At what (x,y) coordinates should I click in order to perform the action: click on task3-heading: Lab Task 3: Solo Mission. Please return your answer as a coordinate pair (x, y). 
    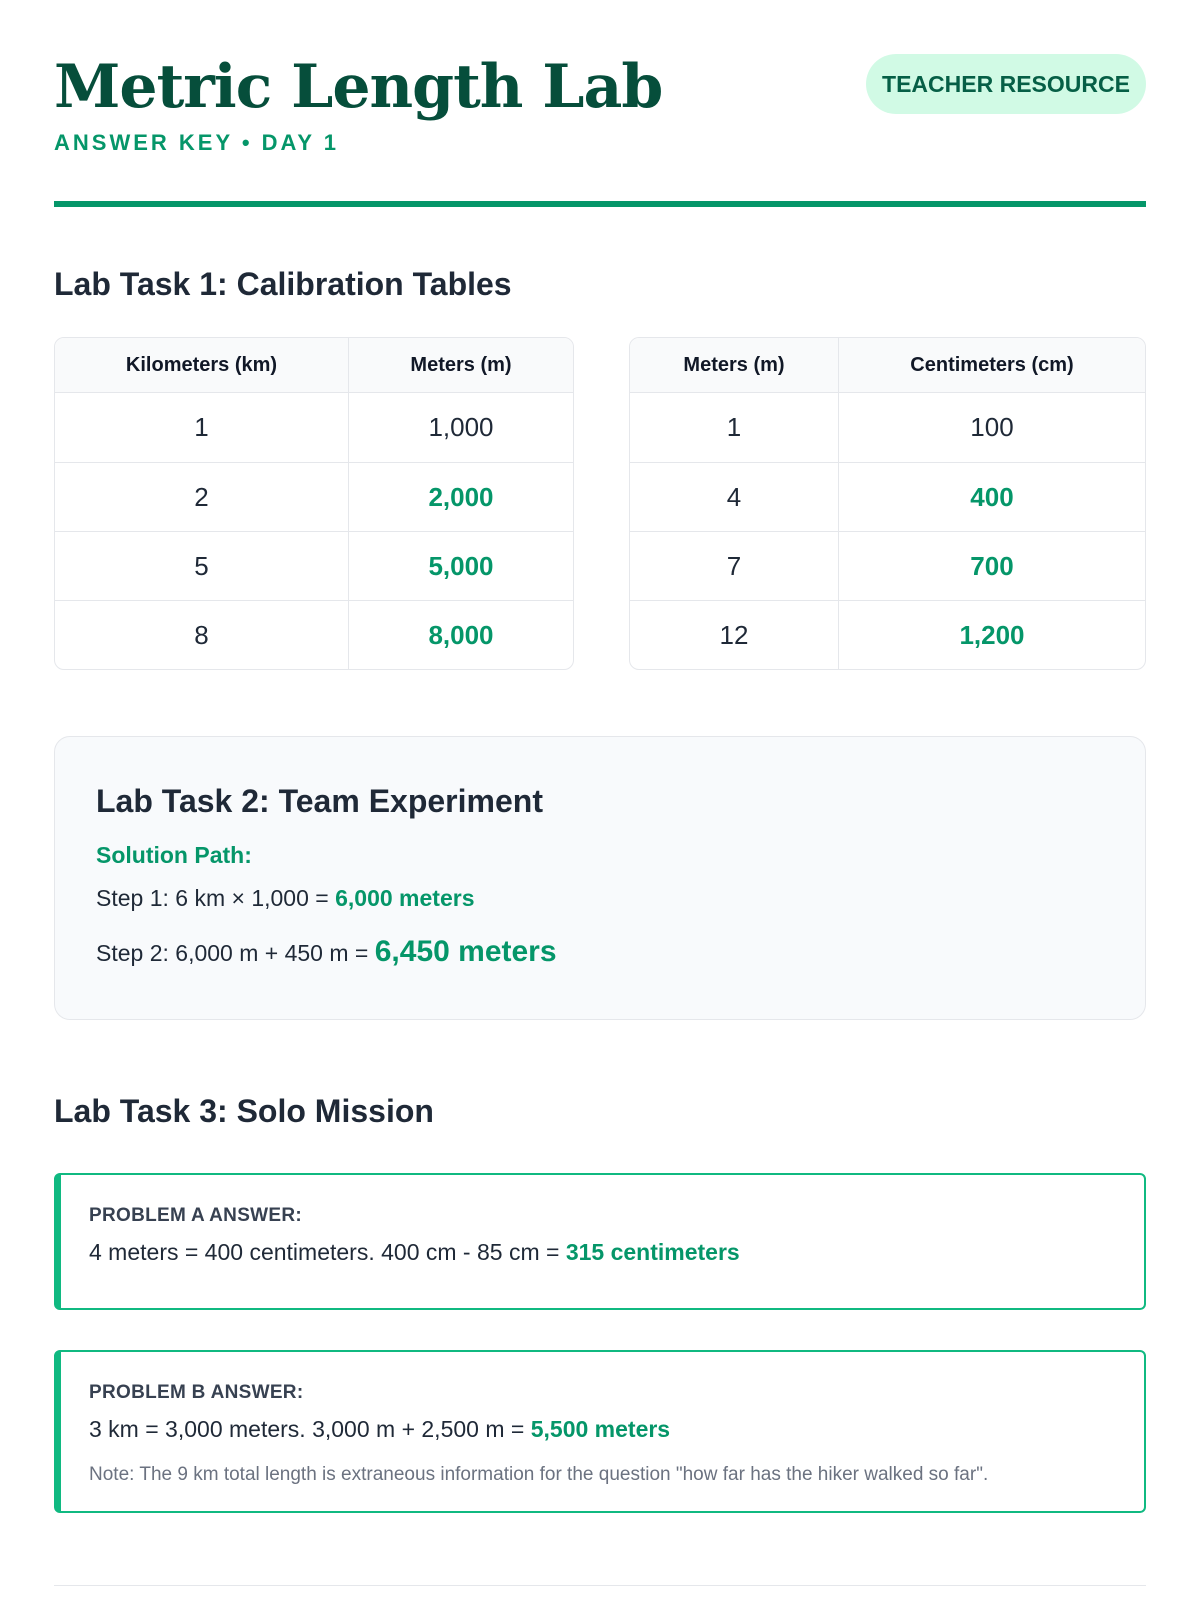
    Looking at the image, I should click on (244, 1111).